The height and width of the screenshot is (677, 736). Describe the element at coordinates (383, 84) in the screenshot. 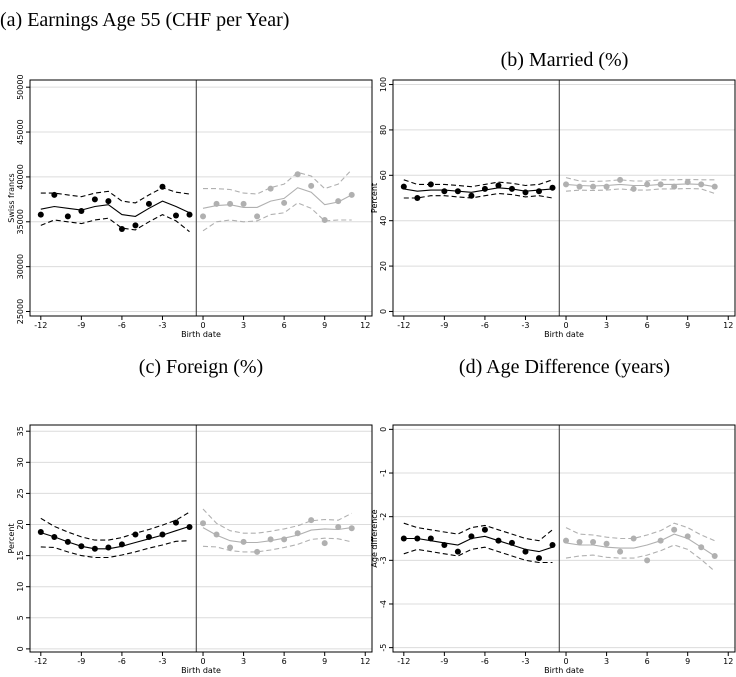

I see `y-tick-label: 100` at that location.